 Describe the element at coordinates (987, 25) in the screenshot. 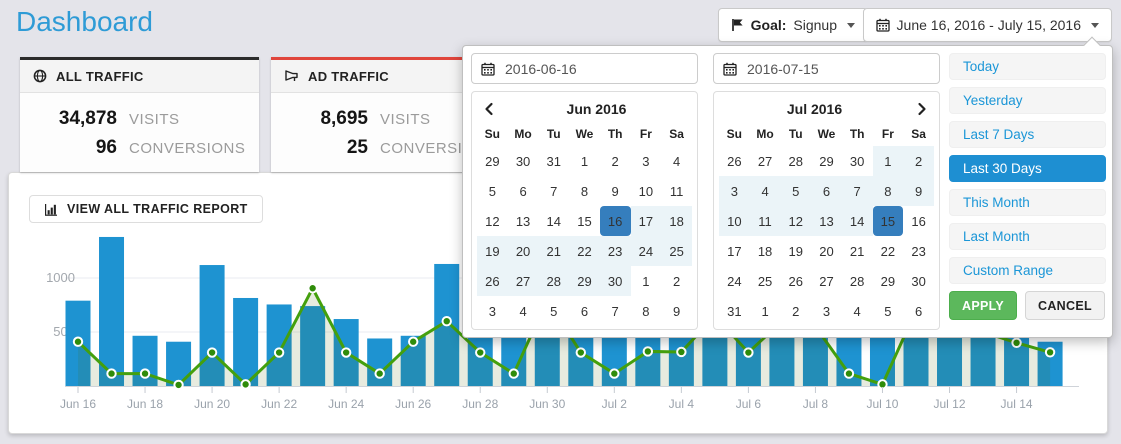

I see `date-range-button: June 16, 2016 - July 15, 2016` at that location.